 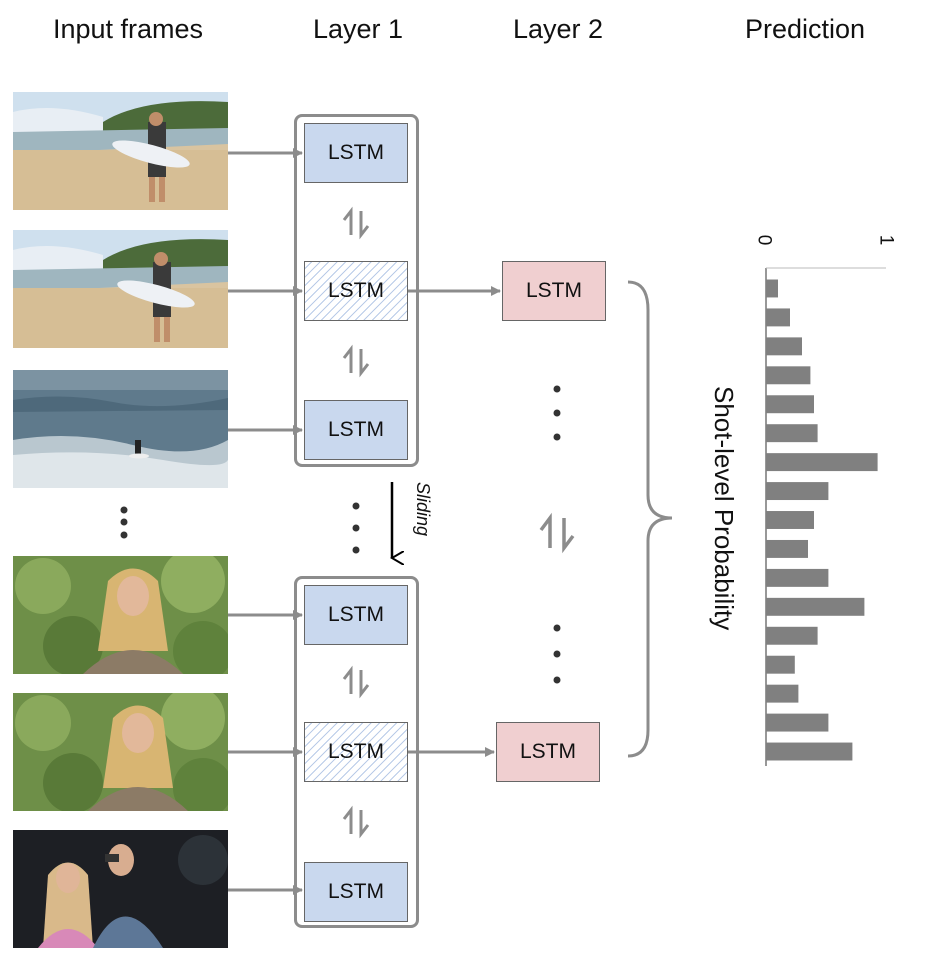 What do you see at coordinates (120, 429) in the screenshot?
I see `input-frame-wave` at bounding box center [120, 429].